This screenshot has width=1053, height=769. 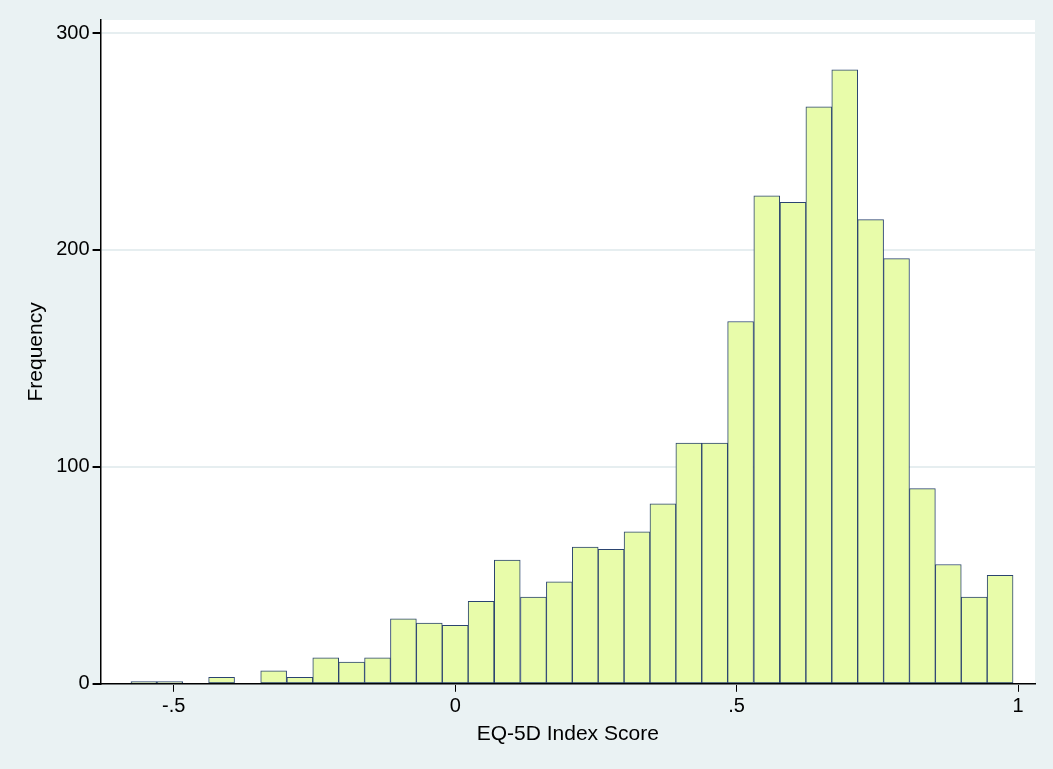 What do you see at coordinates (567, 733) in the screenshot?
I see `x-axis-title: EQ-5D Index Score` at bounding box center [567, 733].